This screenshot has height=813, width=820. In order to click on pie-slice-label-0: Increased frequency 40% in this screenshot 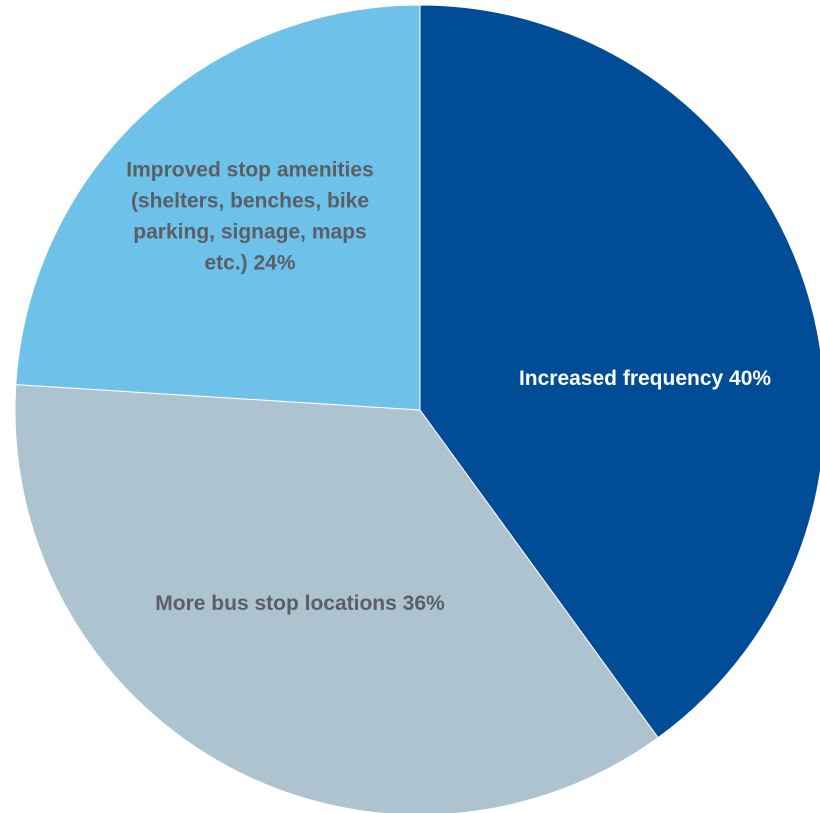, I will do `click(645, 378)`.